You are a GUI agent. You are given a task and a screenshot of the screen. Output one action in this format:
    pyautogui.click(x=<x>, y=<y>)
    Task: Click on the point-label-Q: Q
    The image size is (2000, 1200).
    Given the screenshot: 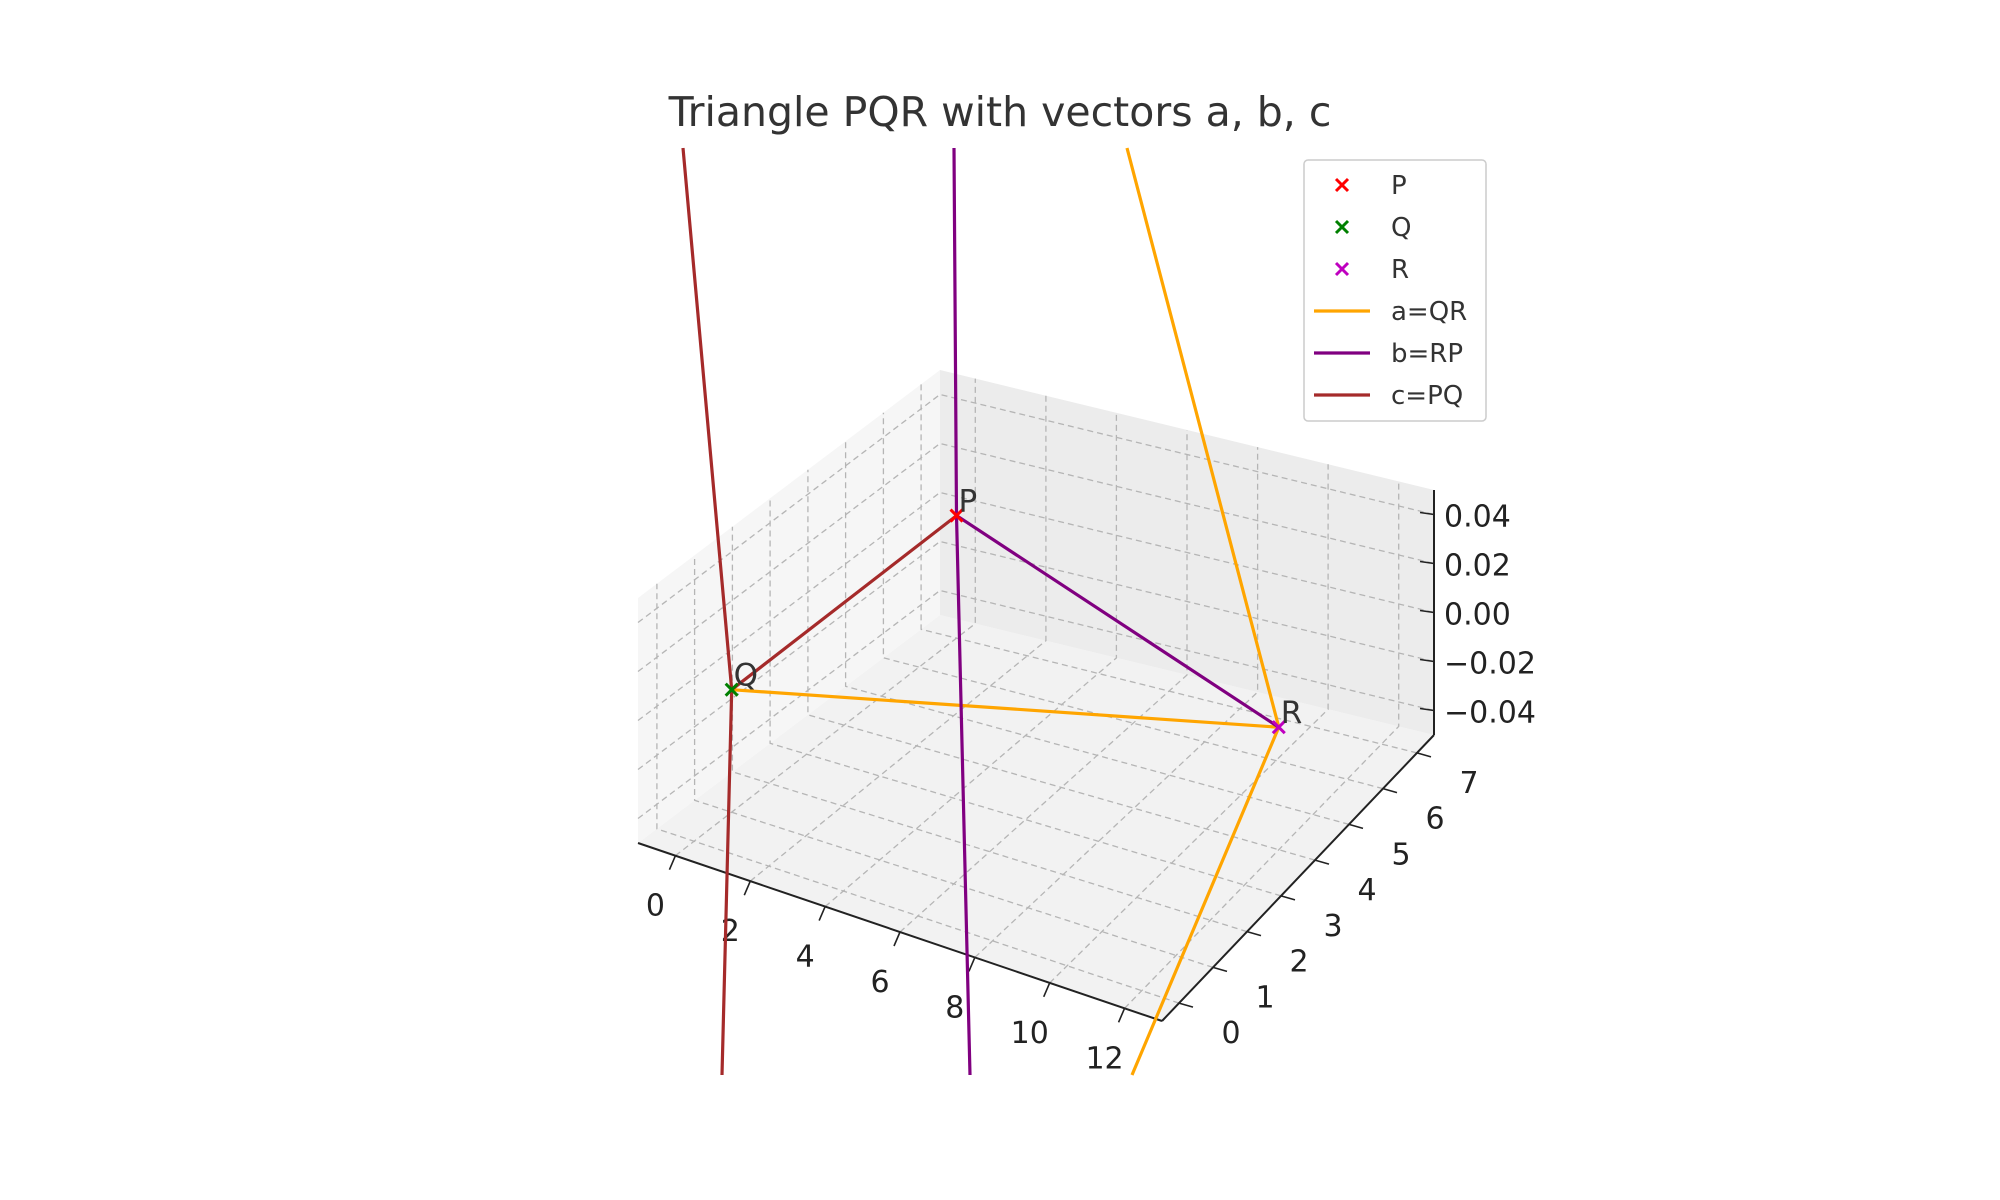 What is the action you would take?
    pyautogui.click(x=746, y=676)
    